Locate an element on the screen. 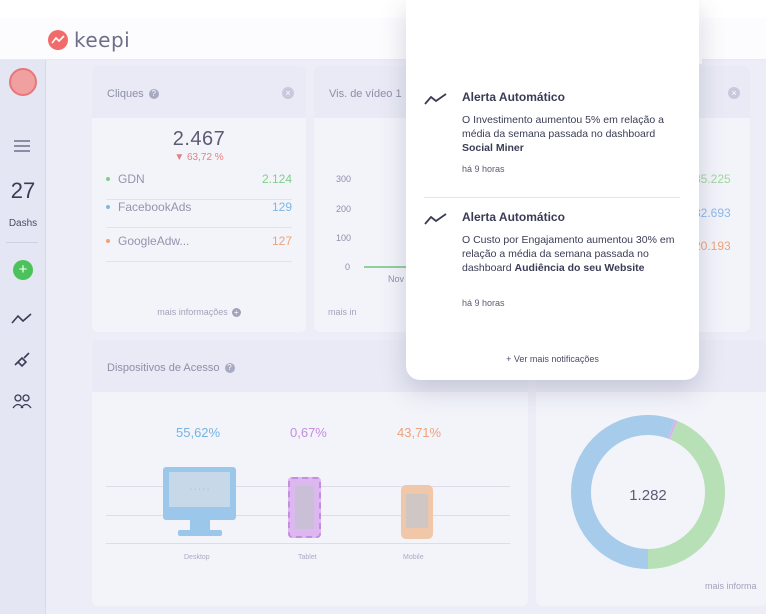  plug-icon is located at coordinates (22, 359).